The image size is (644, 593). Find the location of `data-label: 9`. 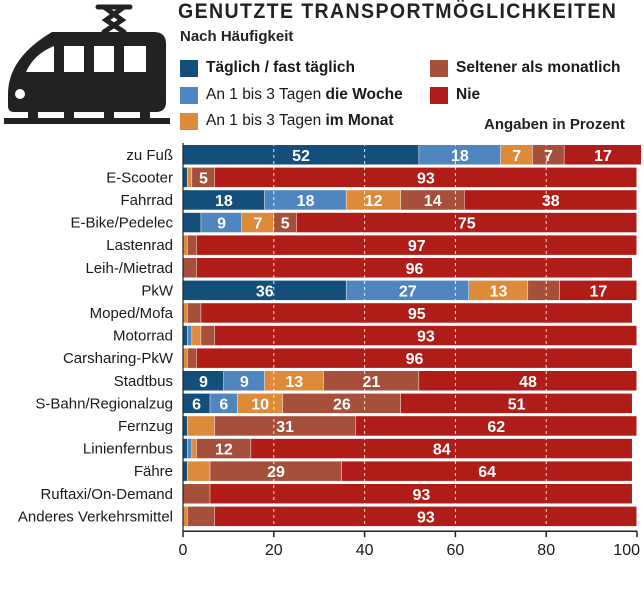

data-label: 9 is located at coordinates (221, 224).